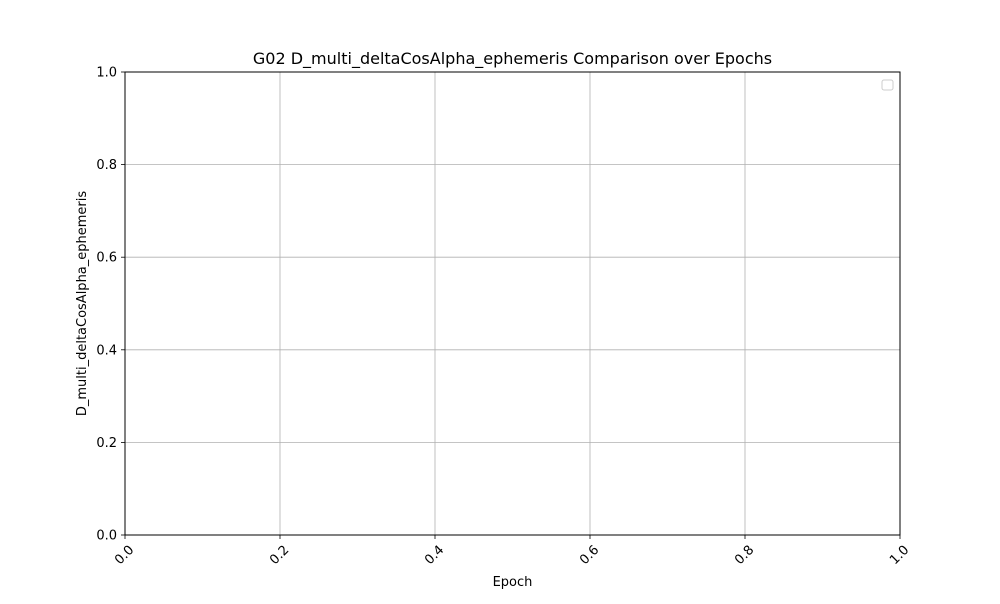 The image size is (1000, 604). What do you see at coordinates (106, 165) in the screenshot?
I see `y-tick-label: 0.8` at bounding box center [106, 165].